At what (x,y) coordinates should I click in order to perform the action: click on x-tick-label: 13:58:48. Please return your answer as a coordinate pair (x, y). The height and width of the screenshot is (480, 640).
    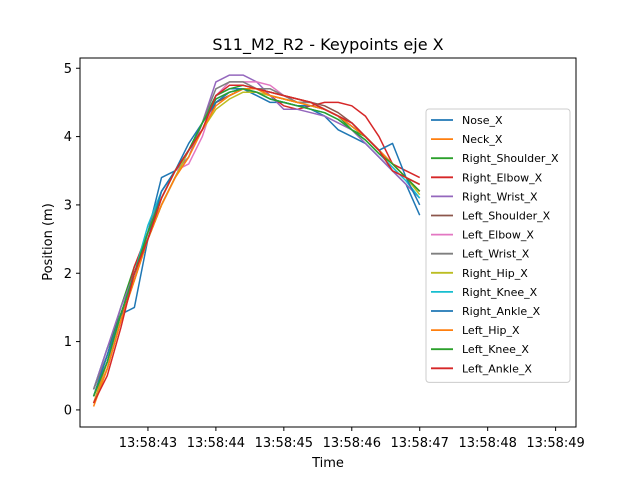
    Looking at the image, I should click on (487, 443).